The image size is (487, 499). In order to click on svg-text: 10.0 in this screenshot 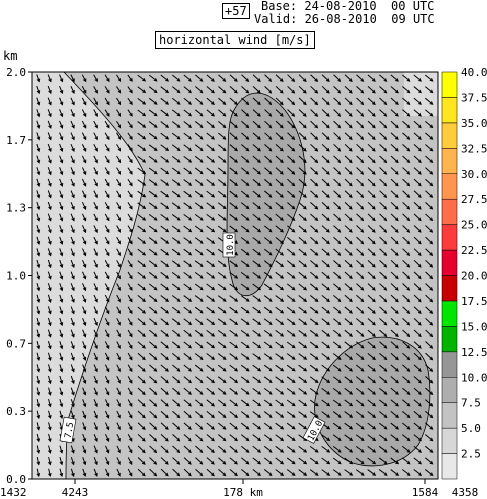, I will do `click(231, 245)`.